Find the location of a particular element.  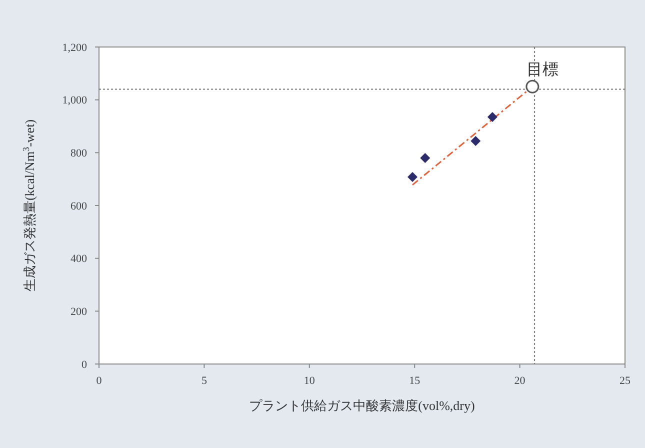

x-tick-label: 10 is located at coordinates (310, 381).